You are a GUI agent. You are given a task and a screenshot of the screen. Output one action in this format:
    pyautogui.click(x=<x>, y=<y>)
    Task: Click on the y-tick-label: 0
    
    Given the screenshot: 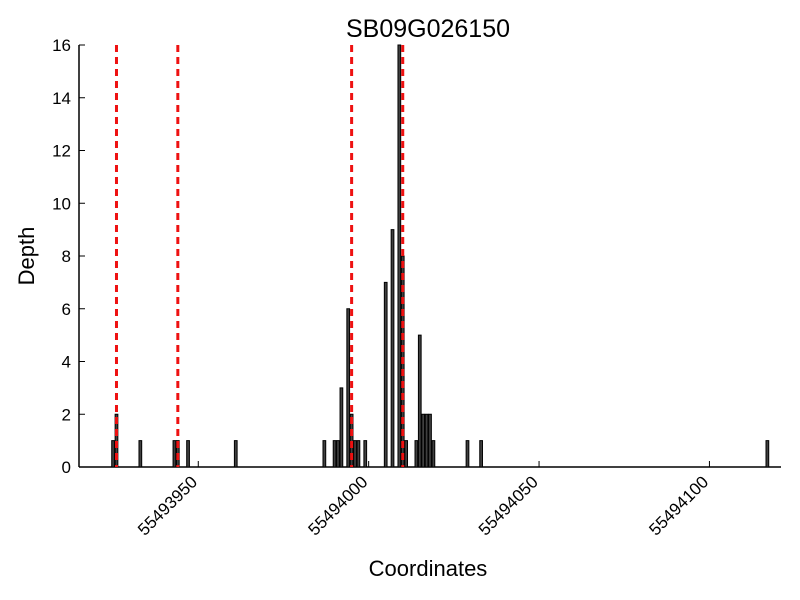 What is the action you would take?
    pyautogui.click(x=66, y=467)
    